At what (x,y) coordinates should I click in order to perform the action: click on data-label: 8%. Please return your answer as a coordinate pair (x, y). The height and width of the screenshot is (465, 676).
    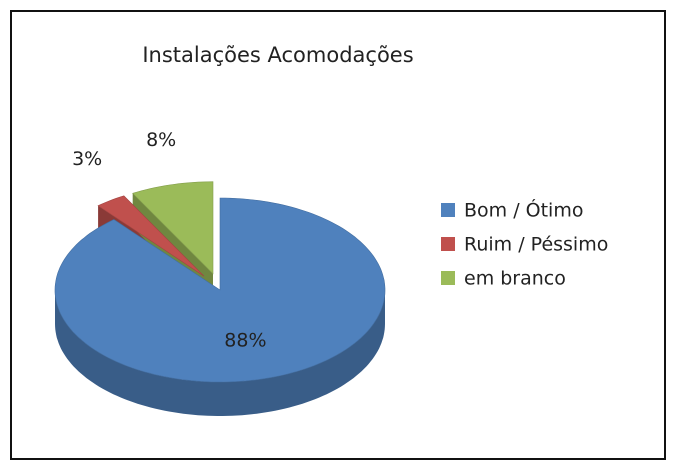
    Looking at the image, I should click on (161, 140).